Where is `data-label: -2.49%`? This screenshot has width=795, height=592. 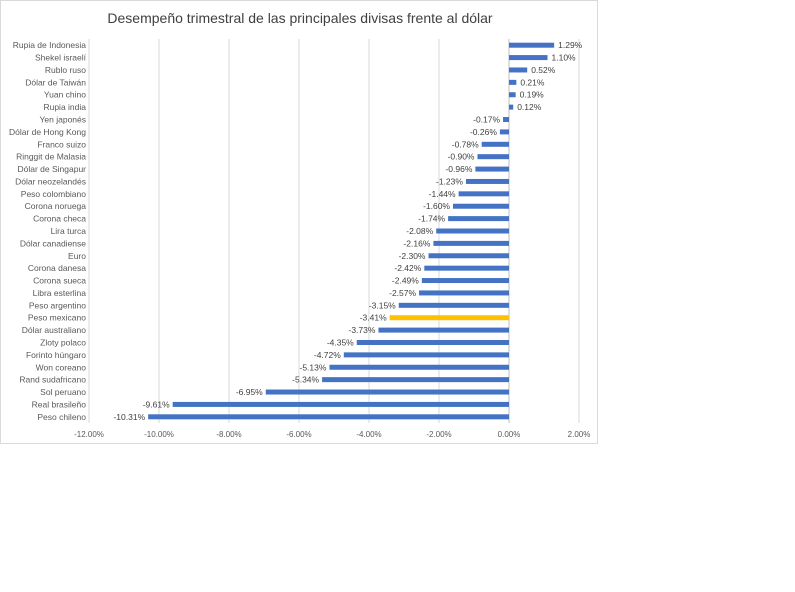 data-label: -2.49% is located at coordinates (405, 281).